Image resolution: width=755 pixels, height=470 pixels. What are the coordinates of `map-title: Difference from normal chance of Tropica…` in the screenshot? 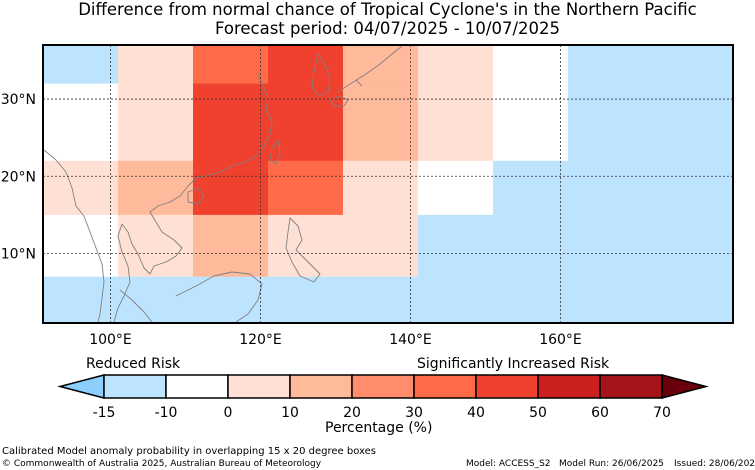 It's located at (387, 9).